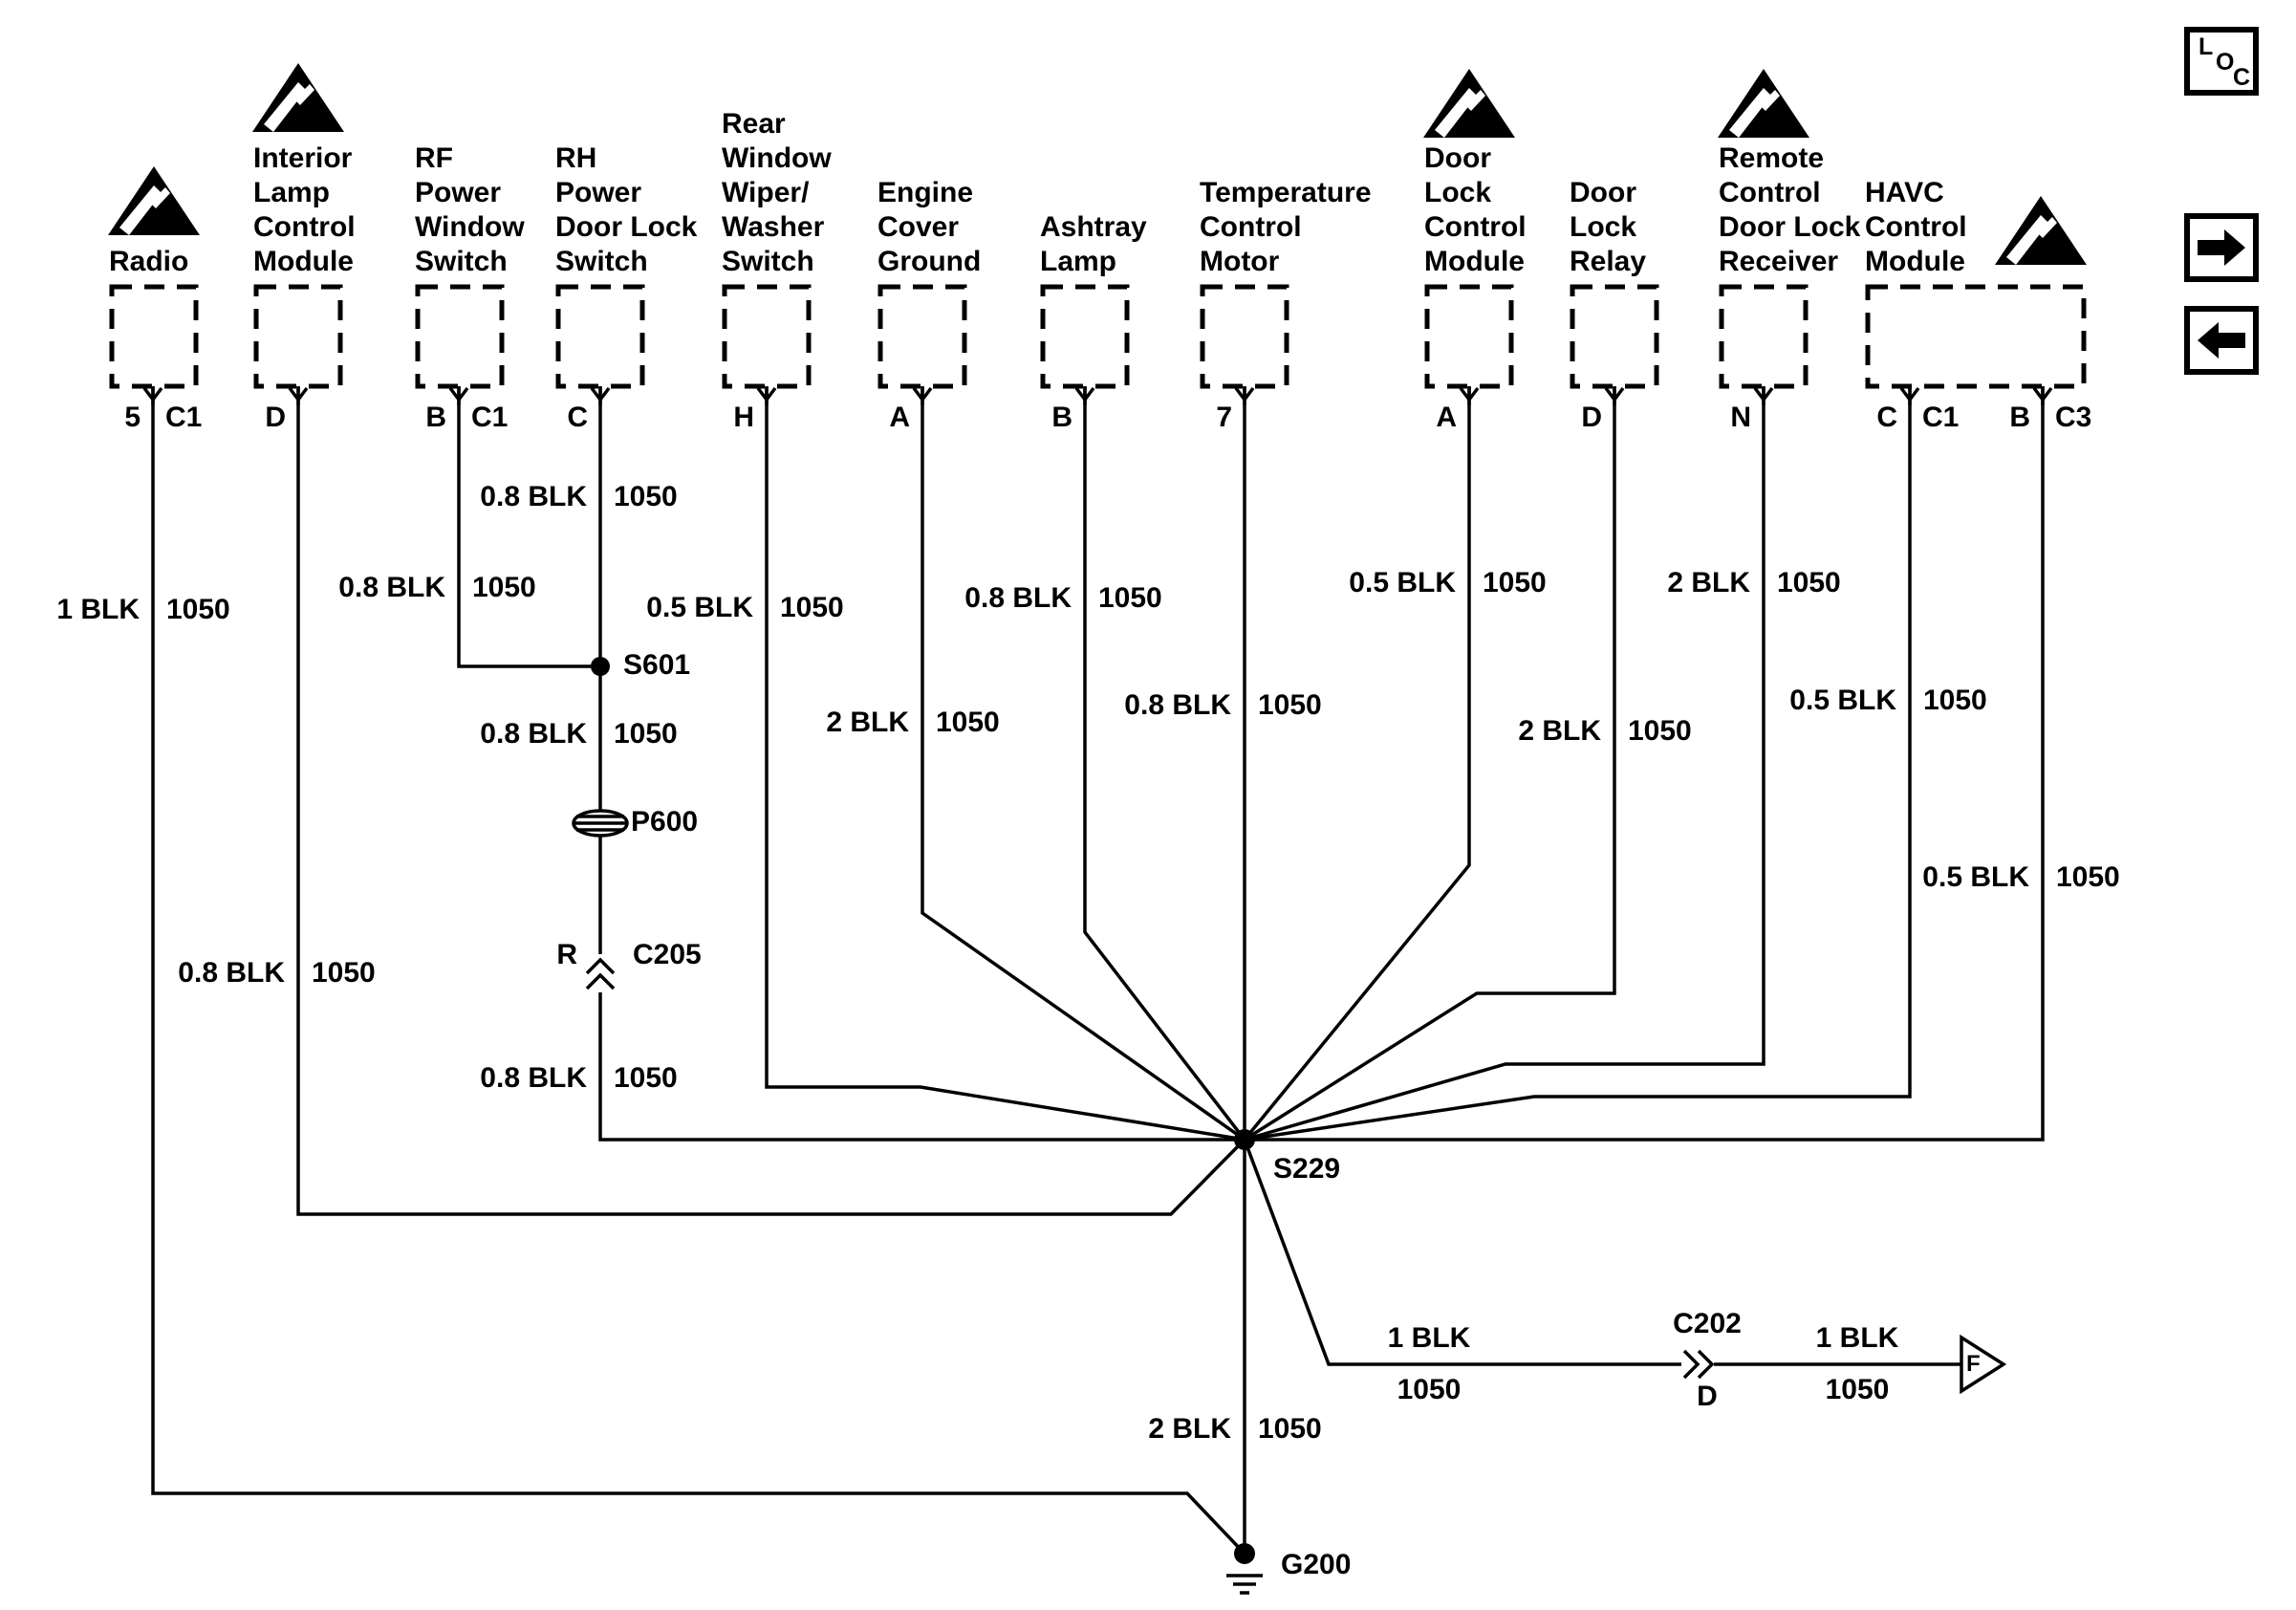  What do you see at coordinates (626, 209) in the screenshot?
I see `component-label-rh-power-door-lock-switch: RH Power Door Lock Switch` at bounding box center [626, 209].